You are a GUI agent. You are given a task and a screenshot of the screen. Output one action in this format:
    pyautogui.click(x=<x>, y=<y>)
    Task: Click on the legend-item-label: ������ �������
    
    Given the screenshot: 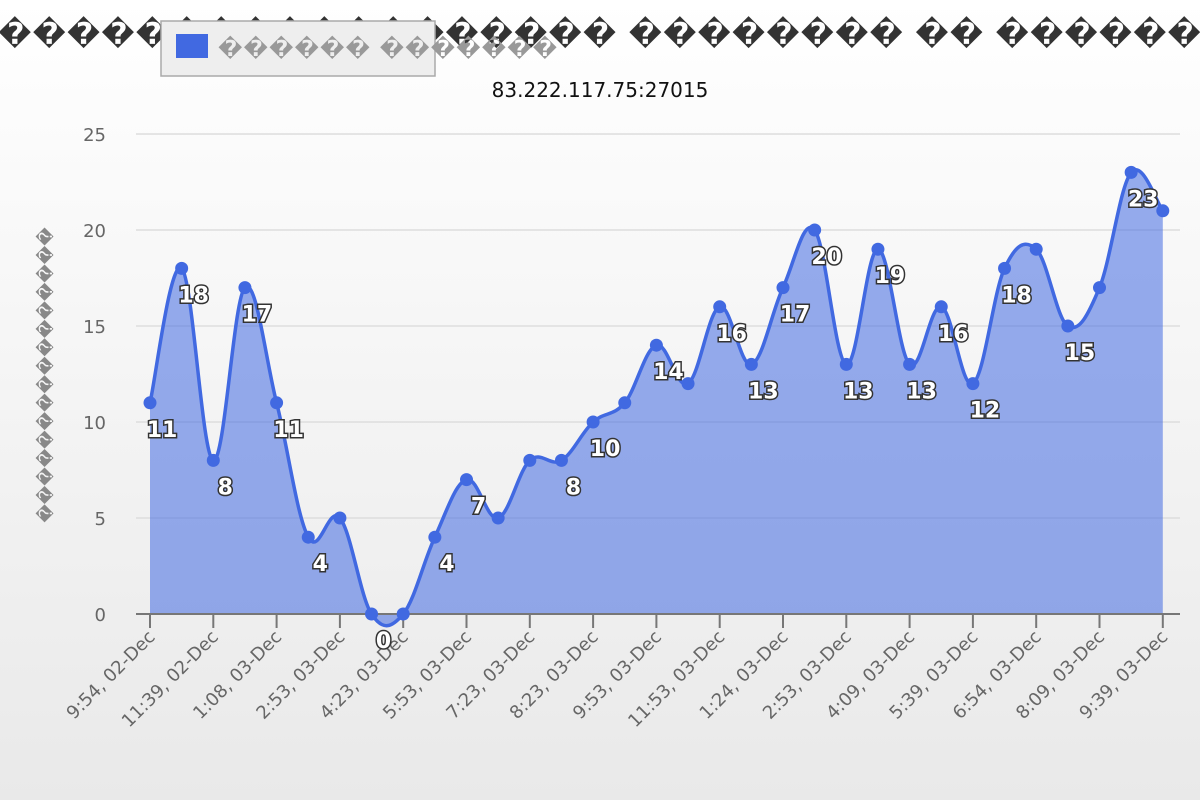 What is the action you would take?
    pyautogui.click(x=388, y=48)
    